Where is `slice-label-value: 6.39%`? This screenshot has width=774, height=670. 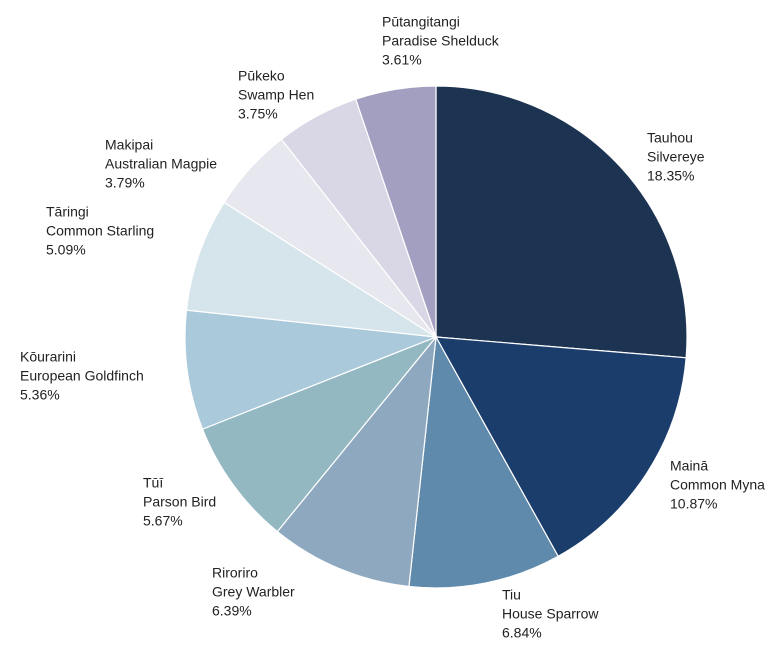 slice-label-value: 6.39% is located at coordinates (232, 610).